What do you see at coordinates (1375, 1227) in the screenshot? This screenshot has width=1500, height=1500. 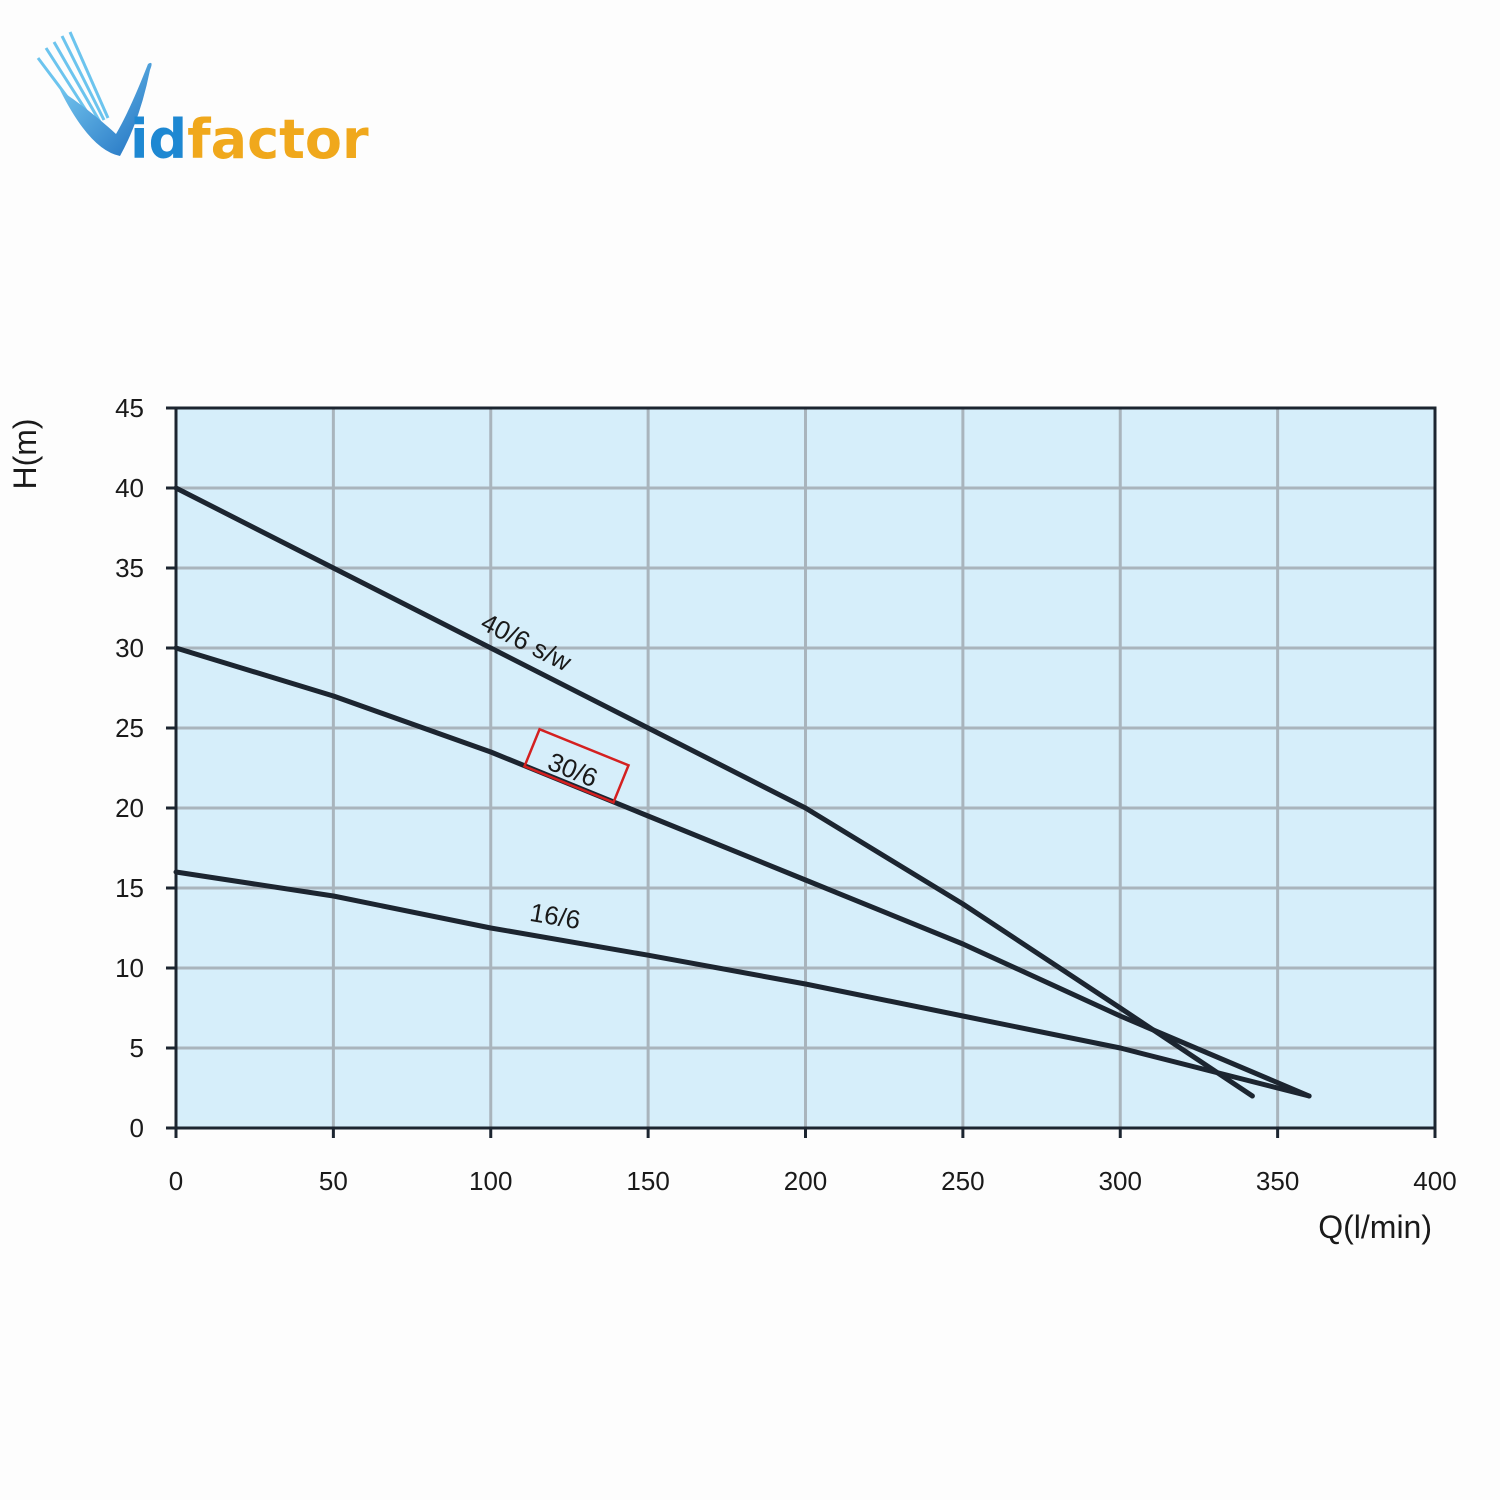 I see `x-axis-title: Q(l/min)` at bounding box center [1375, 1227].